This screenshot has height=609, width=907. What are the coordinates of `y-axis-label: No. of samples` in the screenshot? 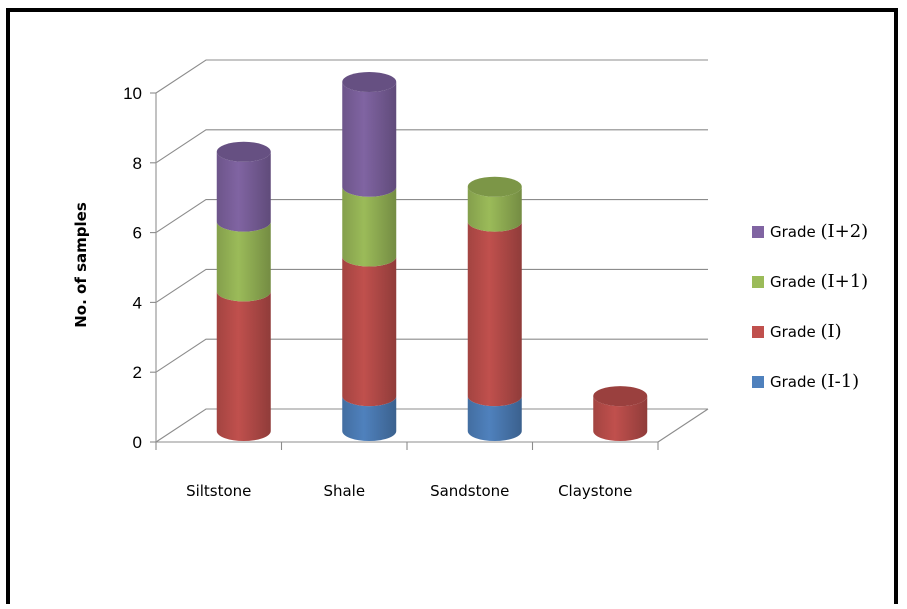 It's located at (81, 265).